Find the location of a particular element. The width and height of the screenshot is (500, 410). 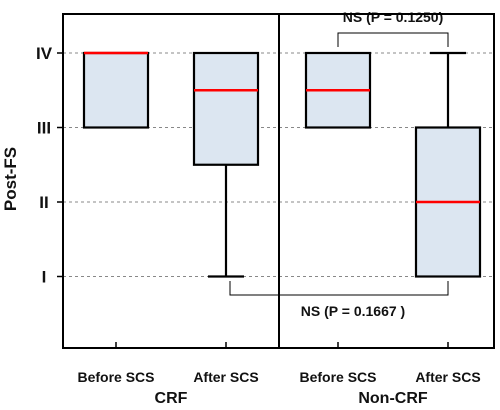

significance-bracket-bottom is located at coordinates (339, 288).